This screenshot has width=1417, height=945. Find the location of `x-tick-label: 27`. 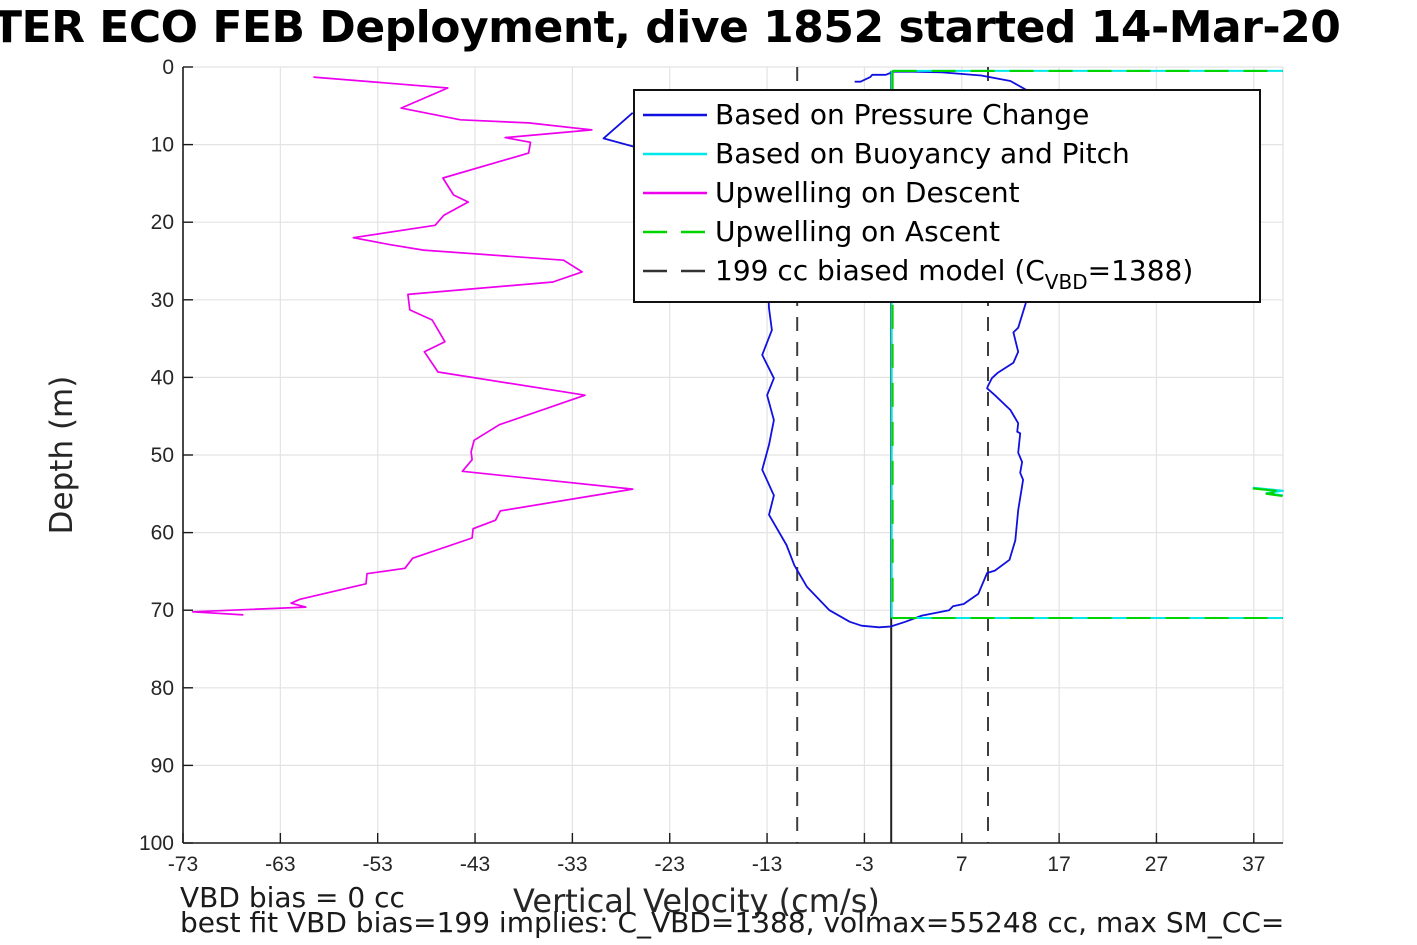

x-tick-label: 27 is located at coordinates (1156, 864).